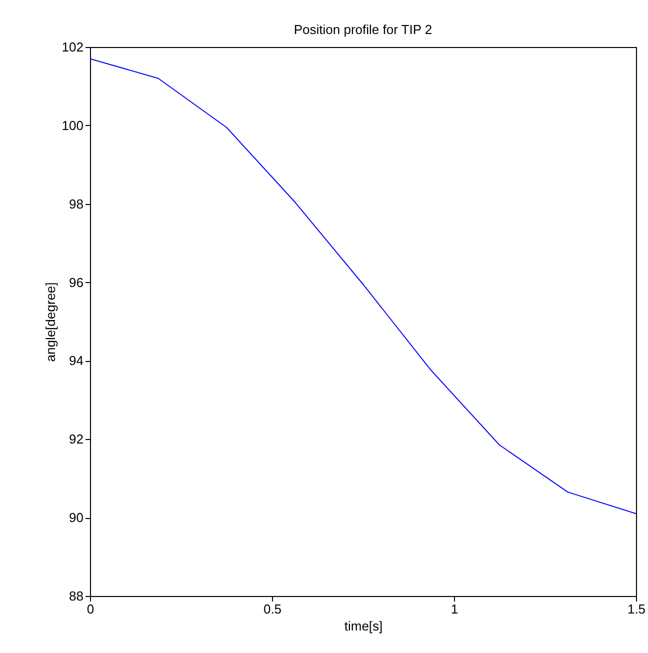 The image size is (648, 653). What do you see at coordinates (636, 609) in the screenshot?
I see `x-tick-label: 1.5` at bounding box center [636, 609].